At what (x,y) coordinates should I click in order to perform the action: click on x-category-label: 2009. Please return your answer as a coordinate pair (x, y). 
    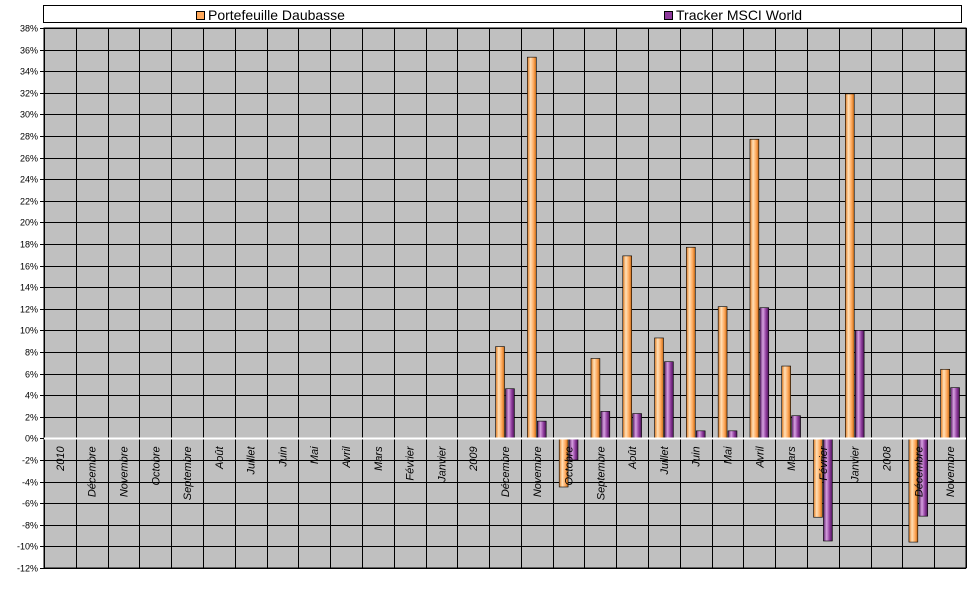
    Looking at the image, I should click on (474, 458).